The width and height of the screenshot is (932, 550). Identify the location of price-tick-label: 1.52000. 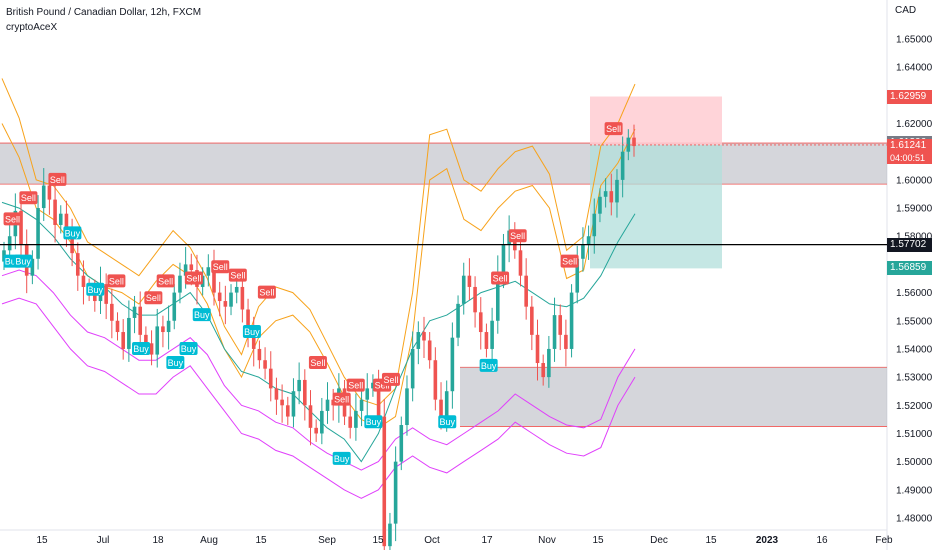
(914, 406).